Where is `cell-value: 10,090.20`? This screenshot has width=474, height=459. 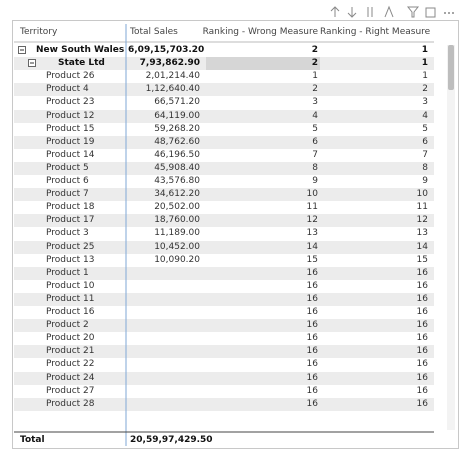 cell-value: 10,090.20 is located at coordinates (177, 259).